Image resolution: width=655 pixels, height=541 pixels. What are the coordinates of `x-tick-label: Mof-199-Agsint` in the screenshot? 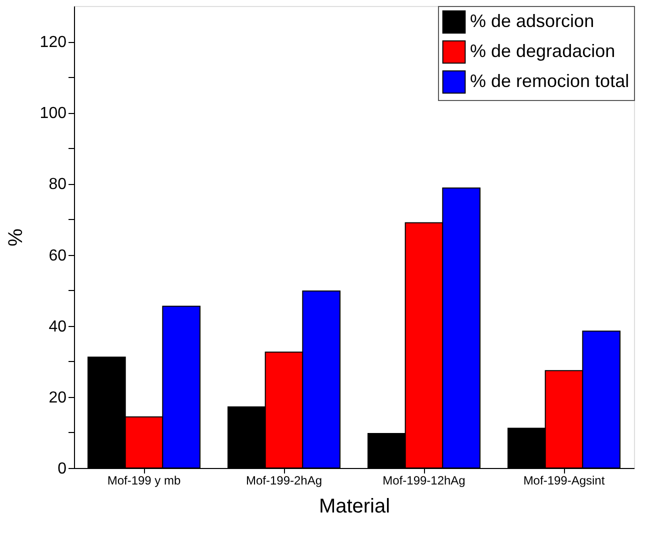 It's located at (564, 481).